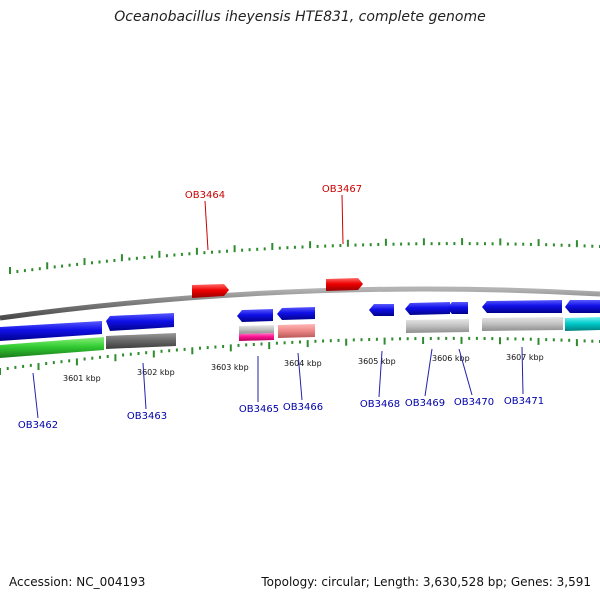  I want to click on gene-ob3464, so click(210, 291).